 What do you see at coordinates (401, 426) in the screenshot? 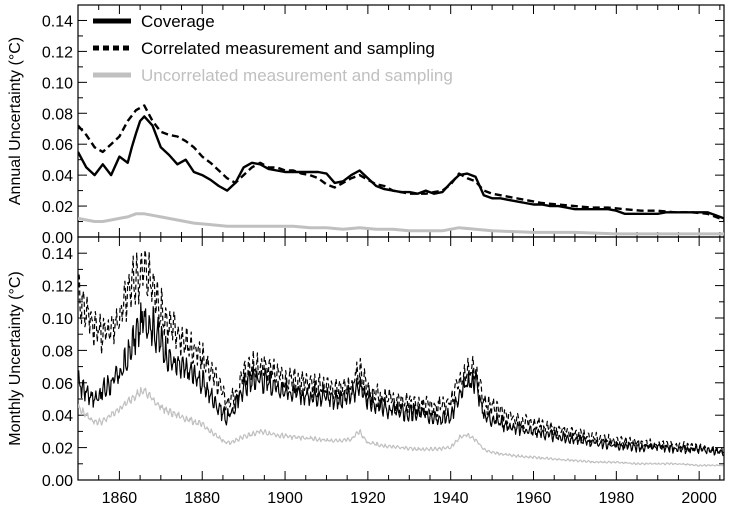
I see `monthly-series-line-uncorrelated` at bounding box center [401, 426].